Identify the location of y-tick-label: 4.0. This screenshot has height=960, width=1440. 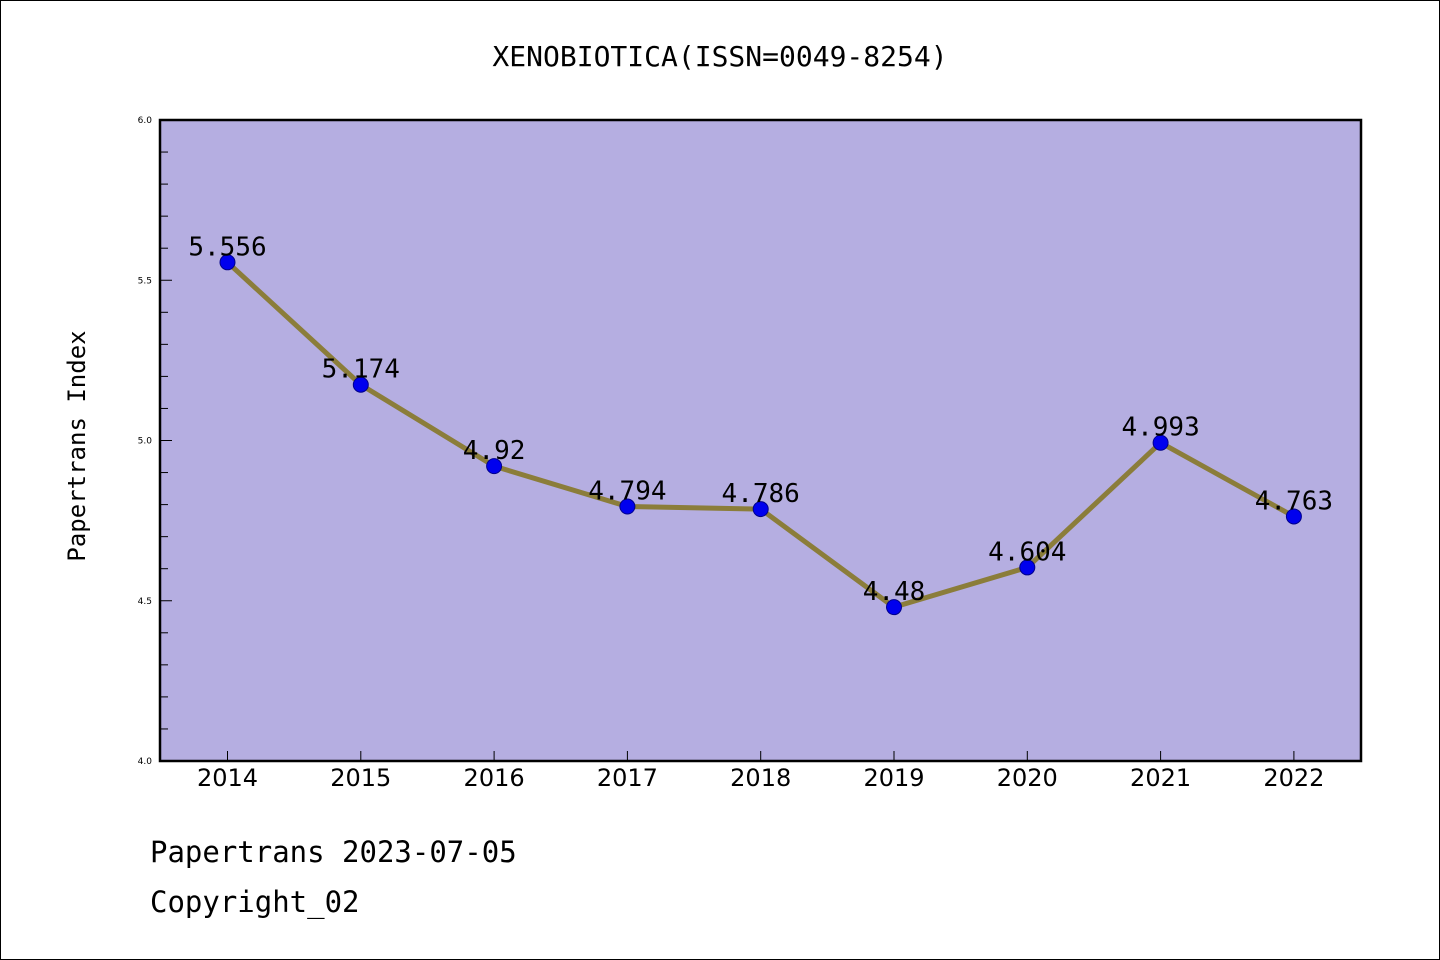
(145, 762).